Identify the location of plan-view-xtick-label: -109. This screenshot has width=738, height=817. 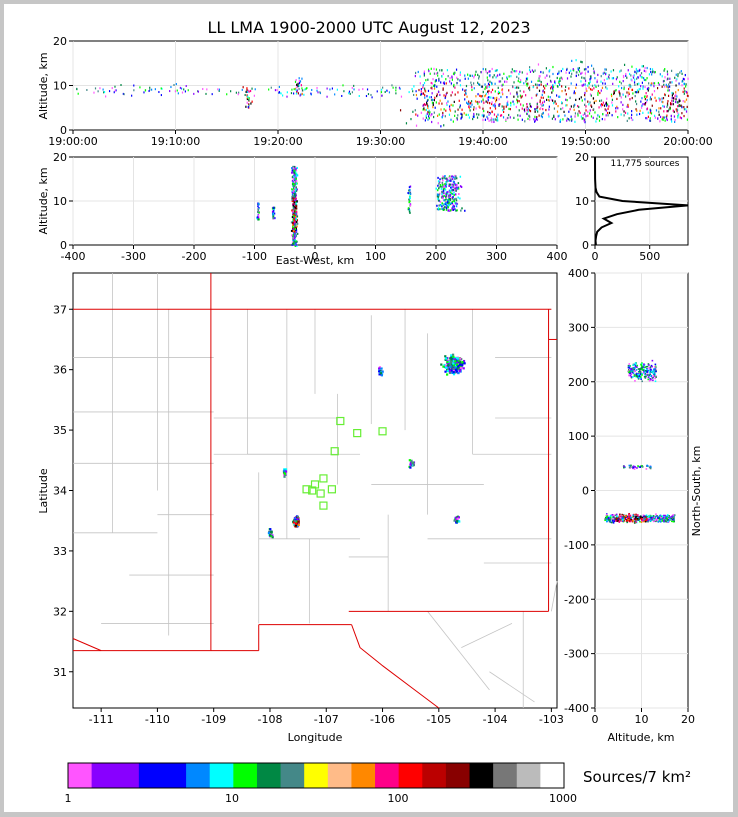
(213, 719).